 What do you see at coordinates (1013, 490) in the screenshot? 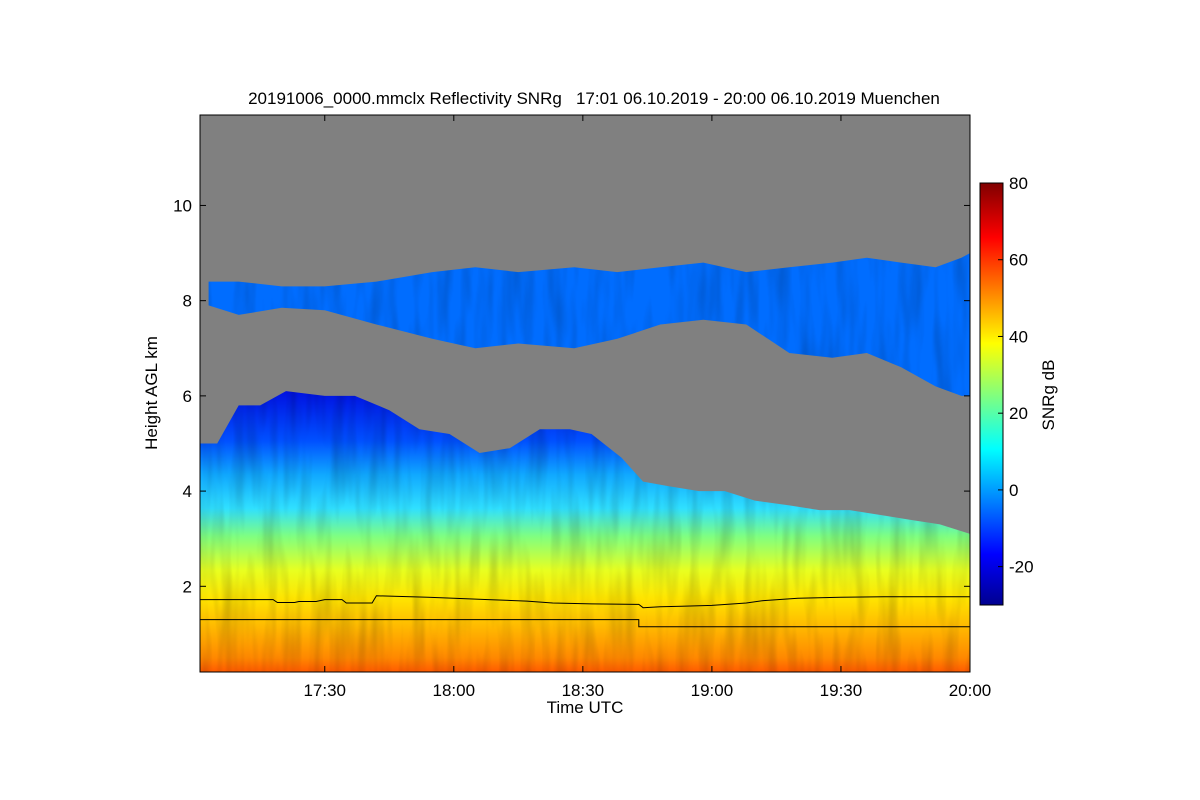
I see `colorbar-tick-label: 0` at bounding box center [1013, 490].